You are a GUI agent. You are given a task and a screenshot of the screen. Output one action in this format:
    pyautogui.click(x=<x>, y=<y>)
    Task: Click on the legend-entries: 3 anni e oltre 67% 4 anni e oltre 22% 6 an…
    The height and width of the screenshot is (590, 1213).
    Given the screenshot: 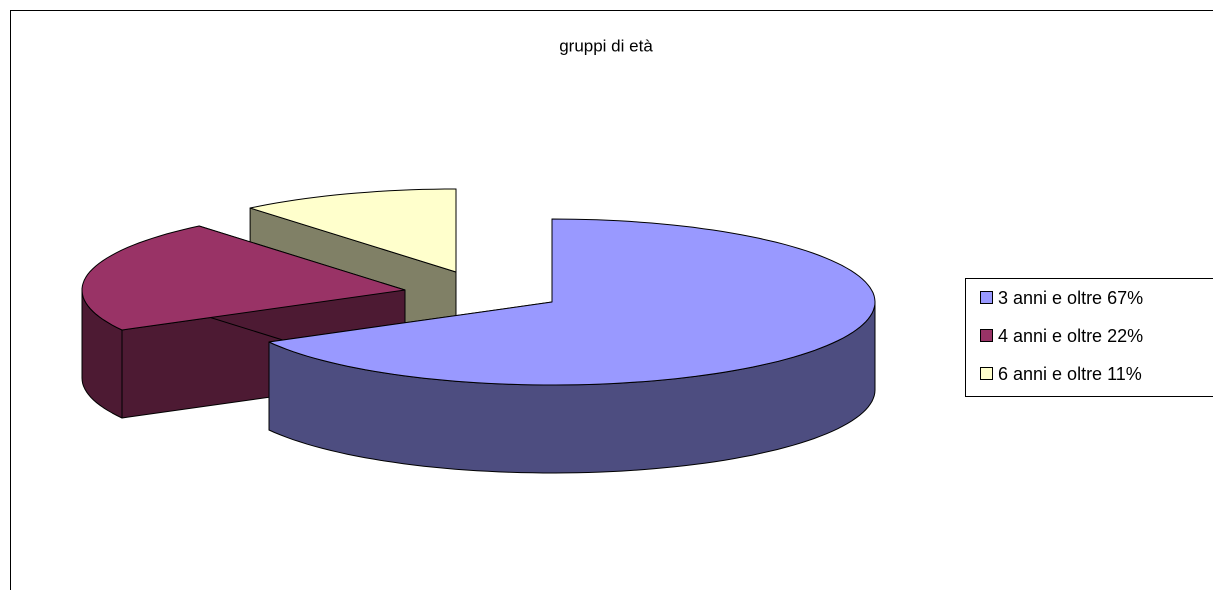 What is the action you would take?
    pyautogui.click(x=1061, y=336)
    